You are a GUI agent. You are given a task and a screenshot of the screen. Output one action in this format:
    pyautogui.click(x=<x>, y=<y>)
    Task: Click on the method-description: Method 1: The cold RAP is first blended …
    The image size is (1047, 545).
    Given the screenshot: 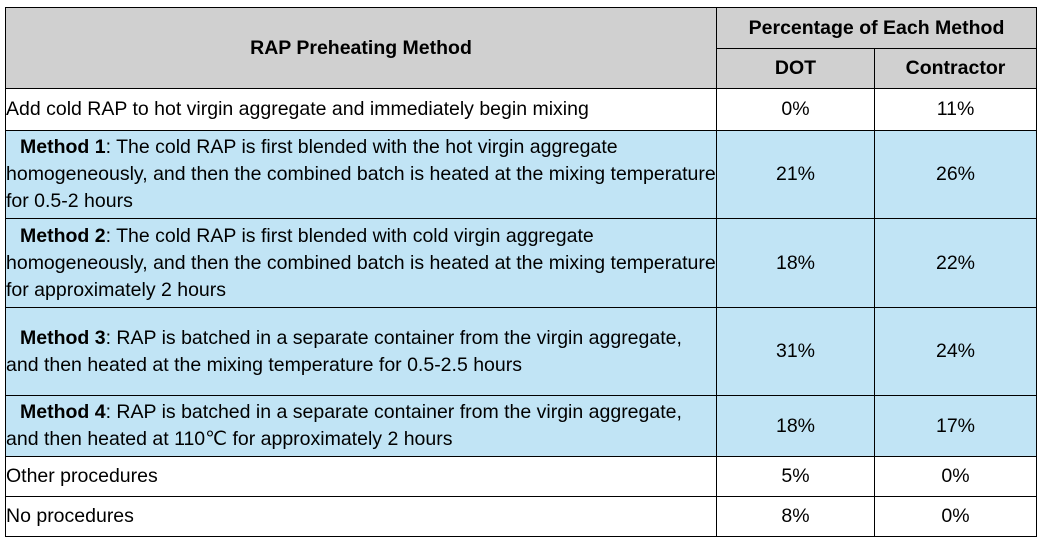 What is the action you would take?
    pyautogui.click(x=361, y=174)
    